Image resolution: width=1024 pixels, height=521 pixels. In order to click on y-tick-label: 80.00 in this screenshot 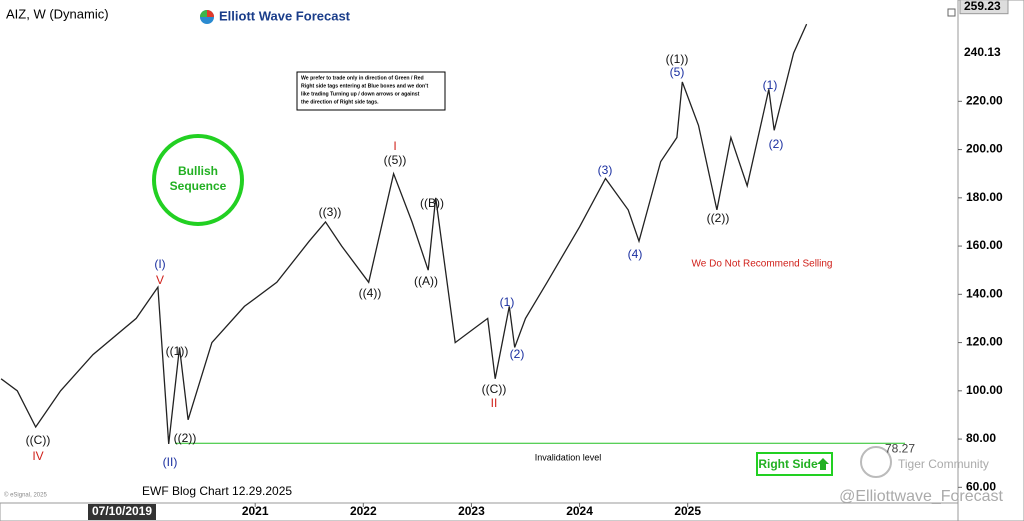, I will do `click(981, 438)`.